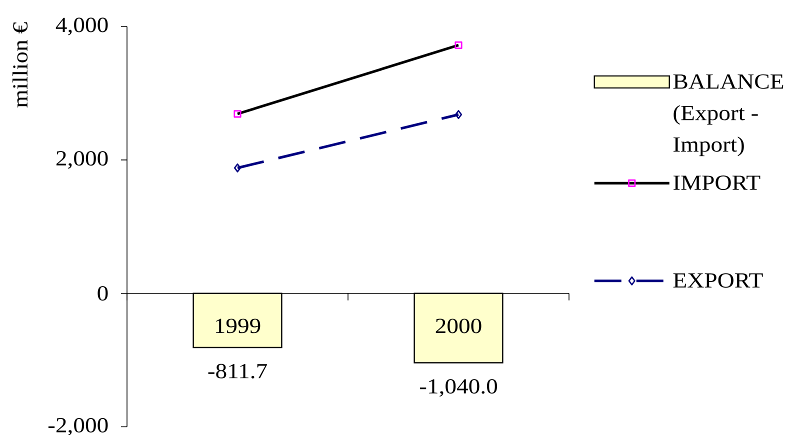 The height and width of the screenshot is (435, 795). Describe the element at coordinates (20, 65) in the screenshot. I see `y-axis-title: million €` at that location.